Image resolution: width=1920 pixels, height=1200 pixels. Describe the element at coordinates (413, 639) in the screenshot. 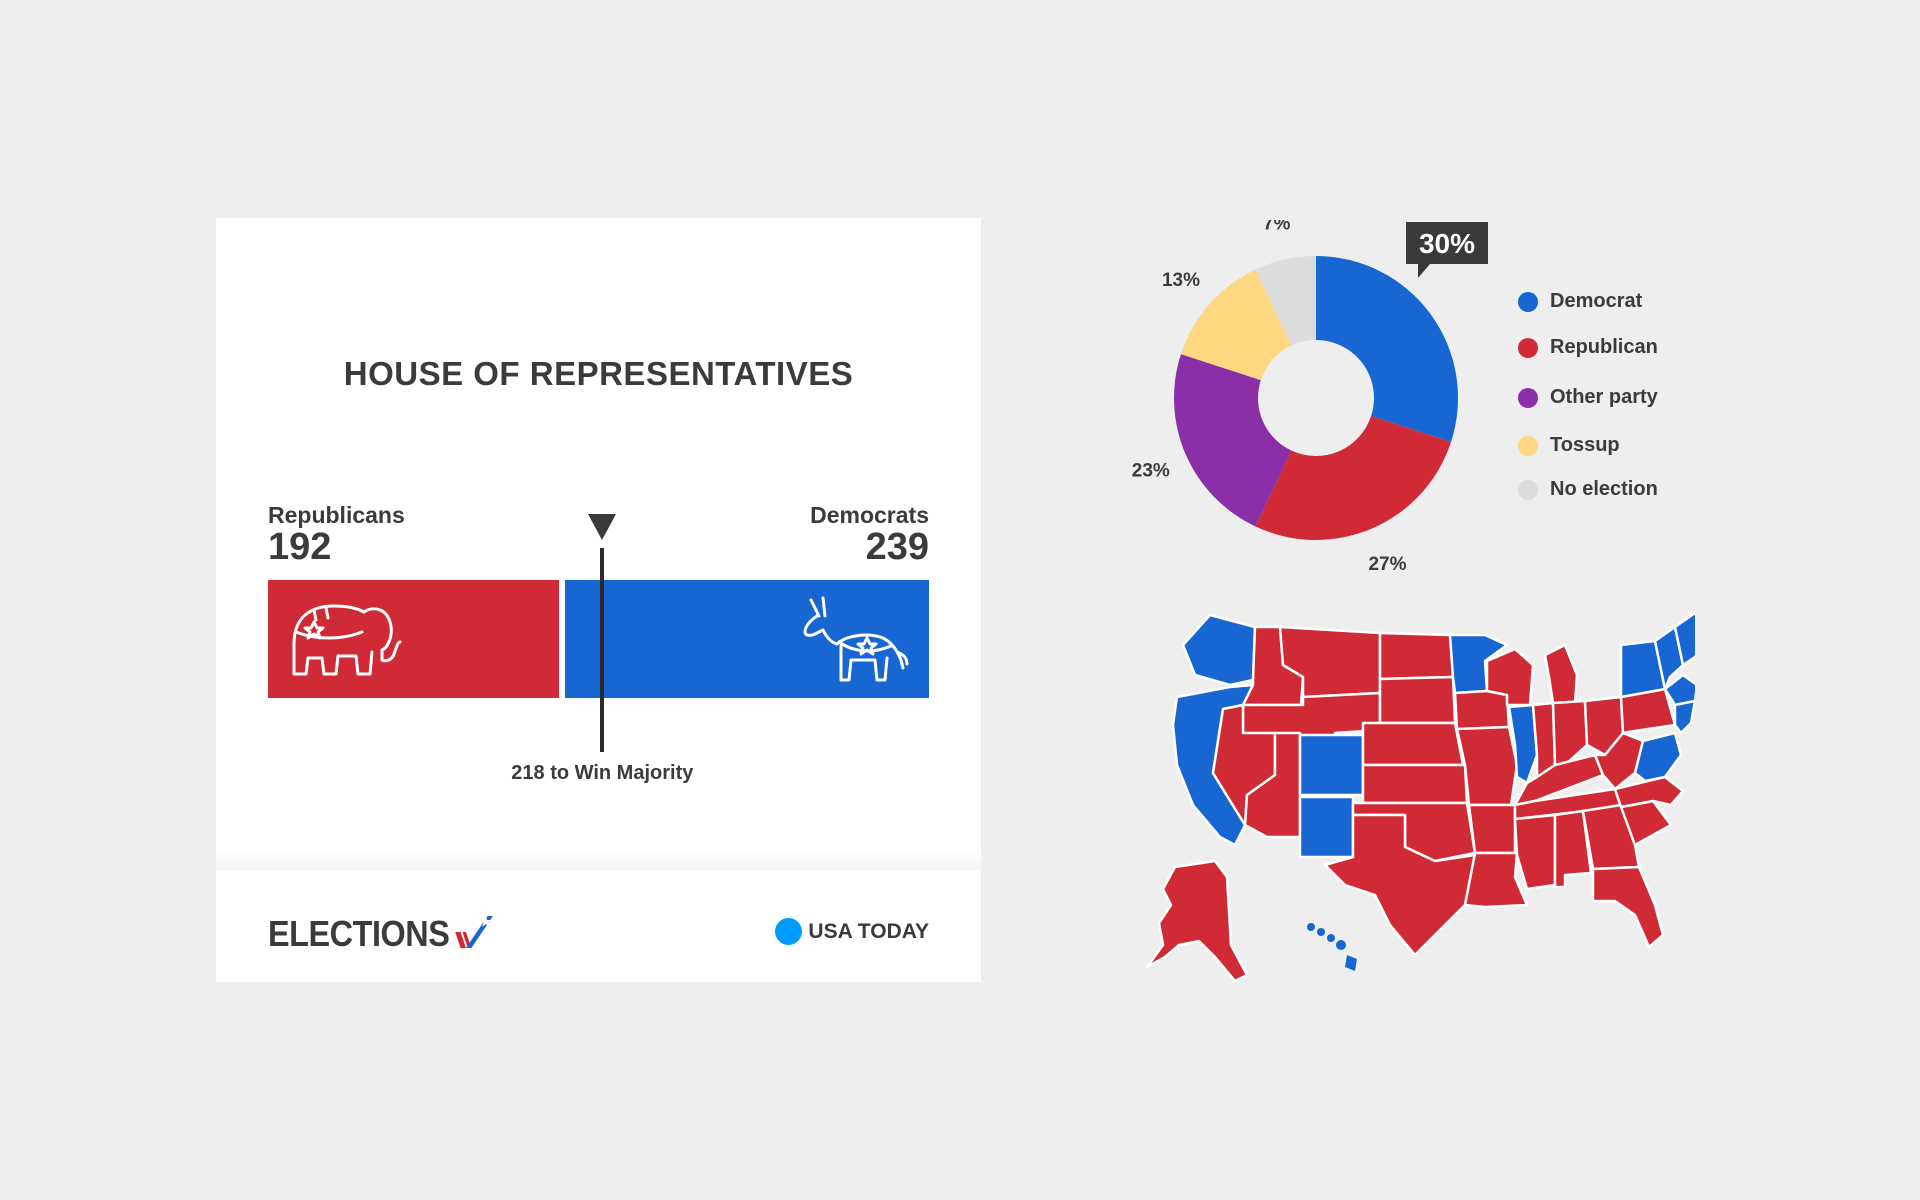

I see `republicans-bar` at that location.